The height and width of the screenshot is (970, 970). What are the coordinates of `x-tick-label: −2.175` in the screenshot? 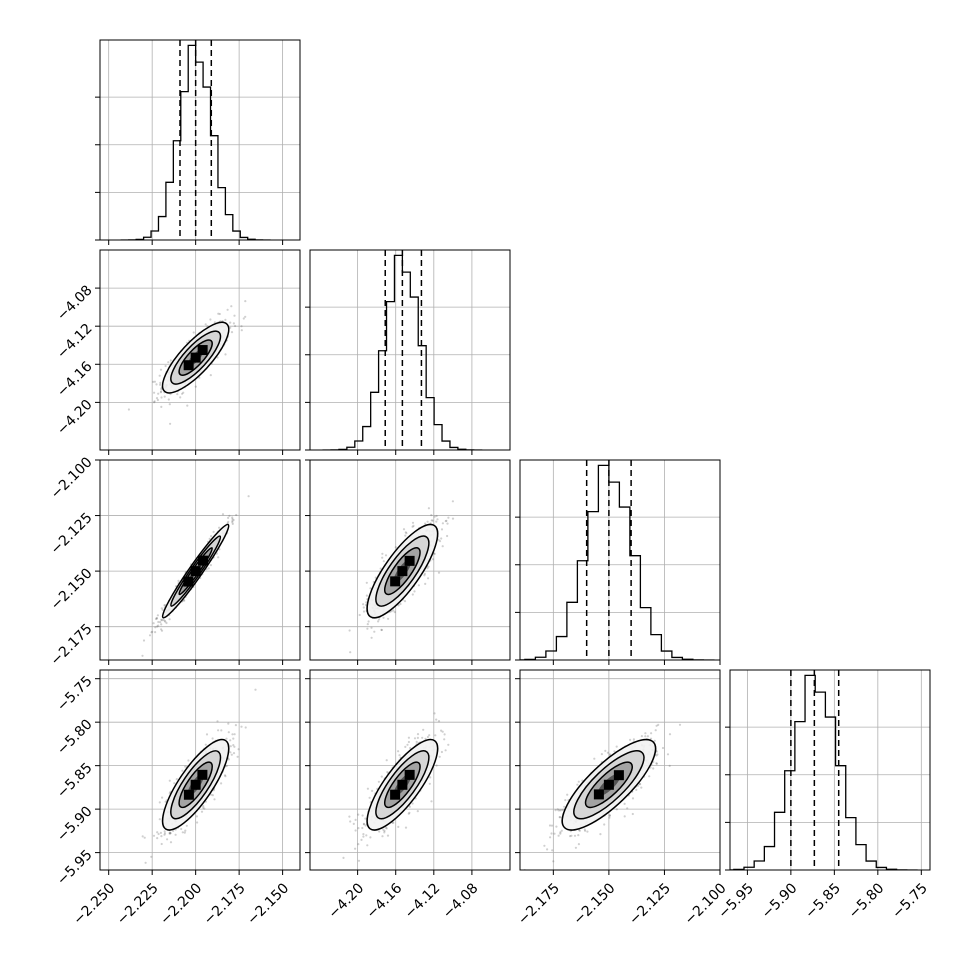 It's located at (225, 904).